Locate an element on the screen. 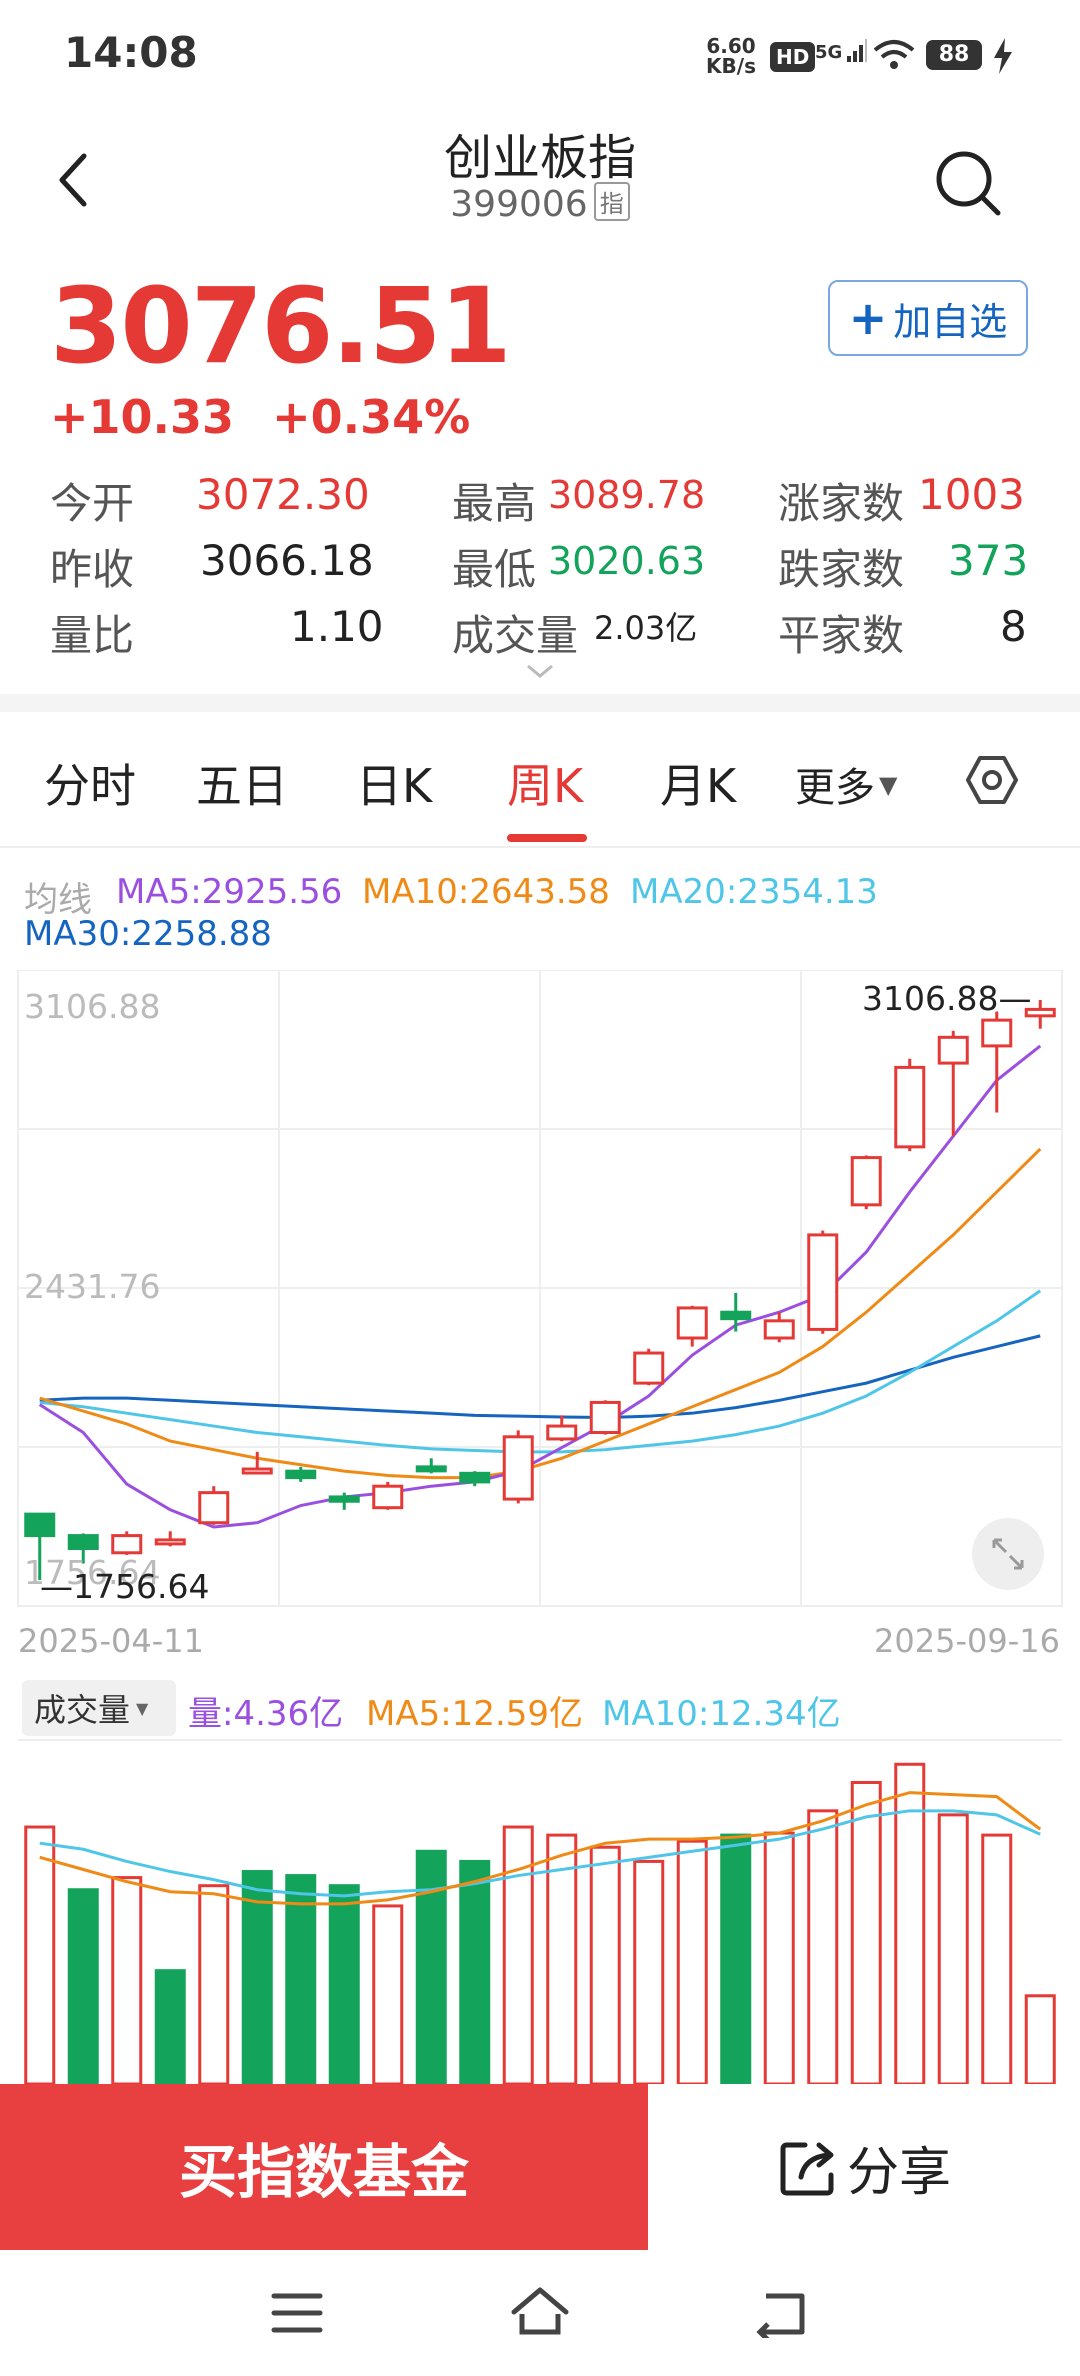 The height and width of the screenshot is (2376, 1080). tab-monthly-k: 月K is located at coordinates (698, 786).